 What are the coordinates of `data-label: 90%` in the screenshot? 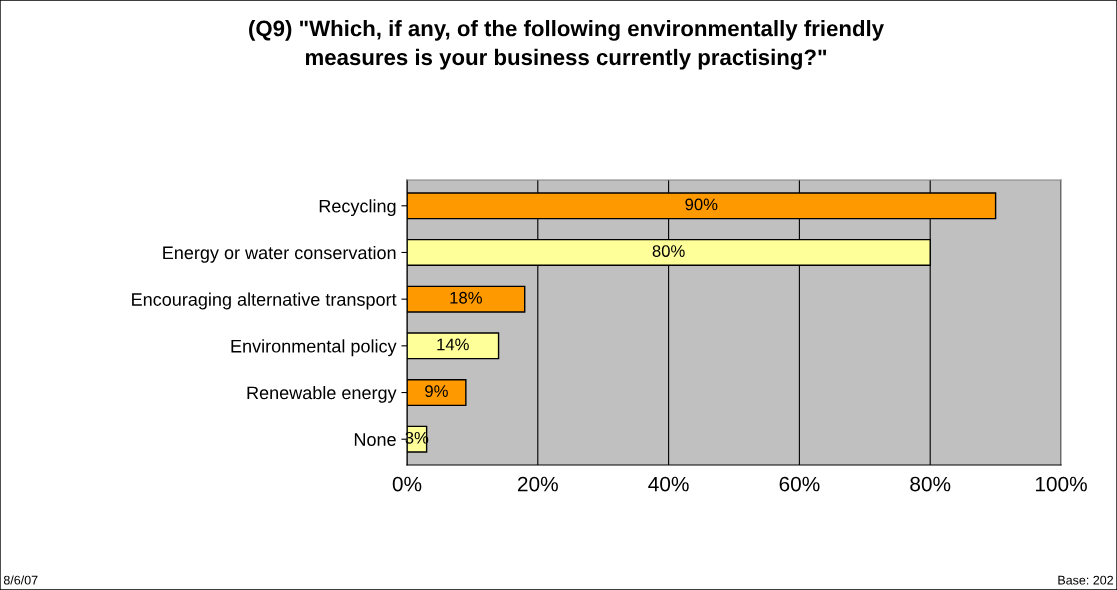 It's located at (701, 204).